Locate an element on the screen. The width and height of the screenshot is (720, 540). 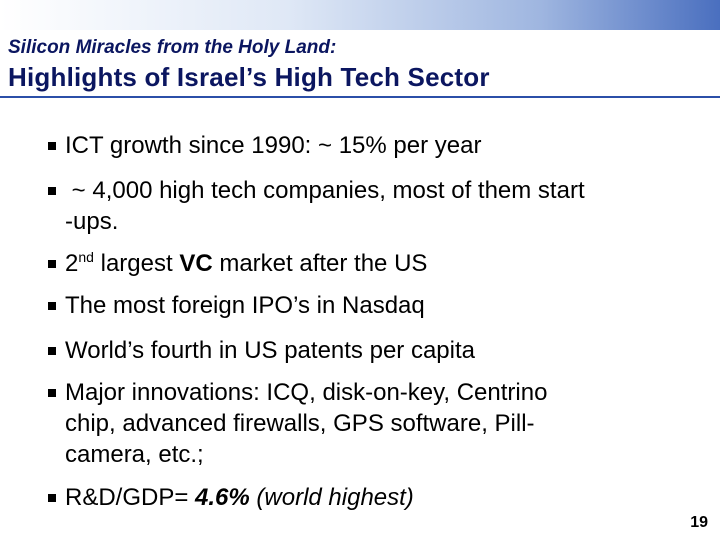
bullet-text: 2 is located at coordinates (72, 263).